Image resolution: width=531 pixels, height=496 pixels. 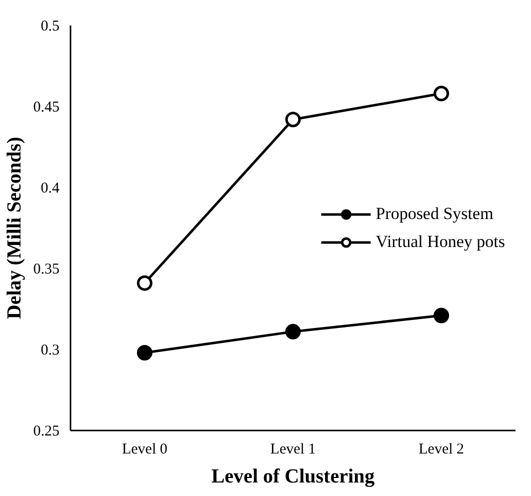 I want to click on y-tick-label: 0.4, so click(x=50, y=188).